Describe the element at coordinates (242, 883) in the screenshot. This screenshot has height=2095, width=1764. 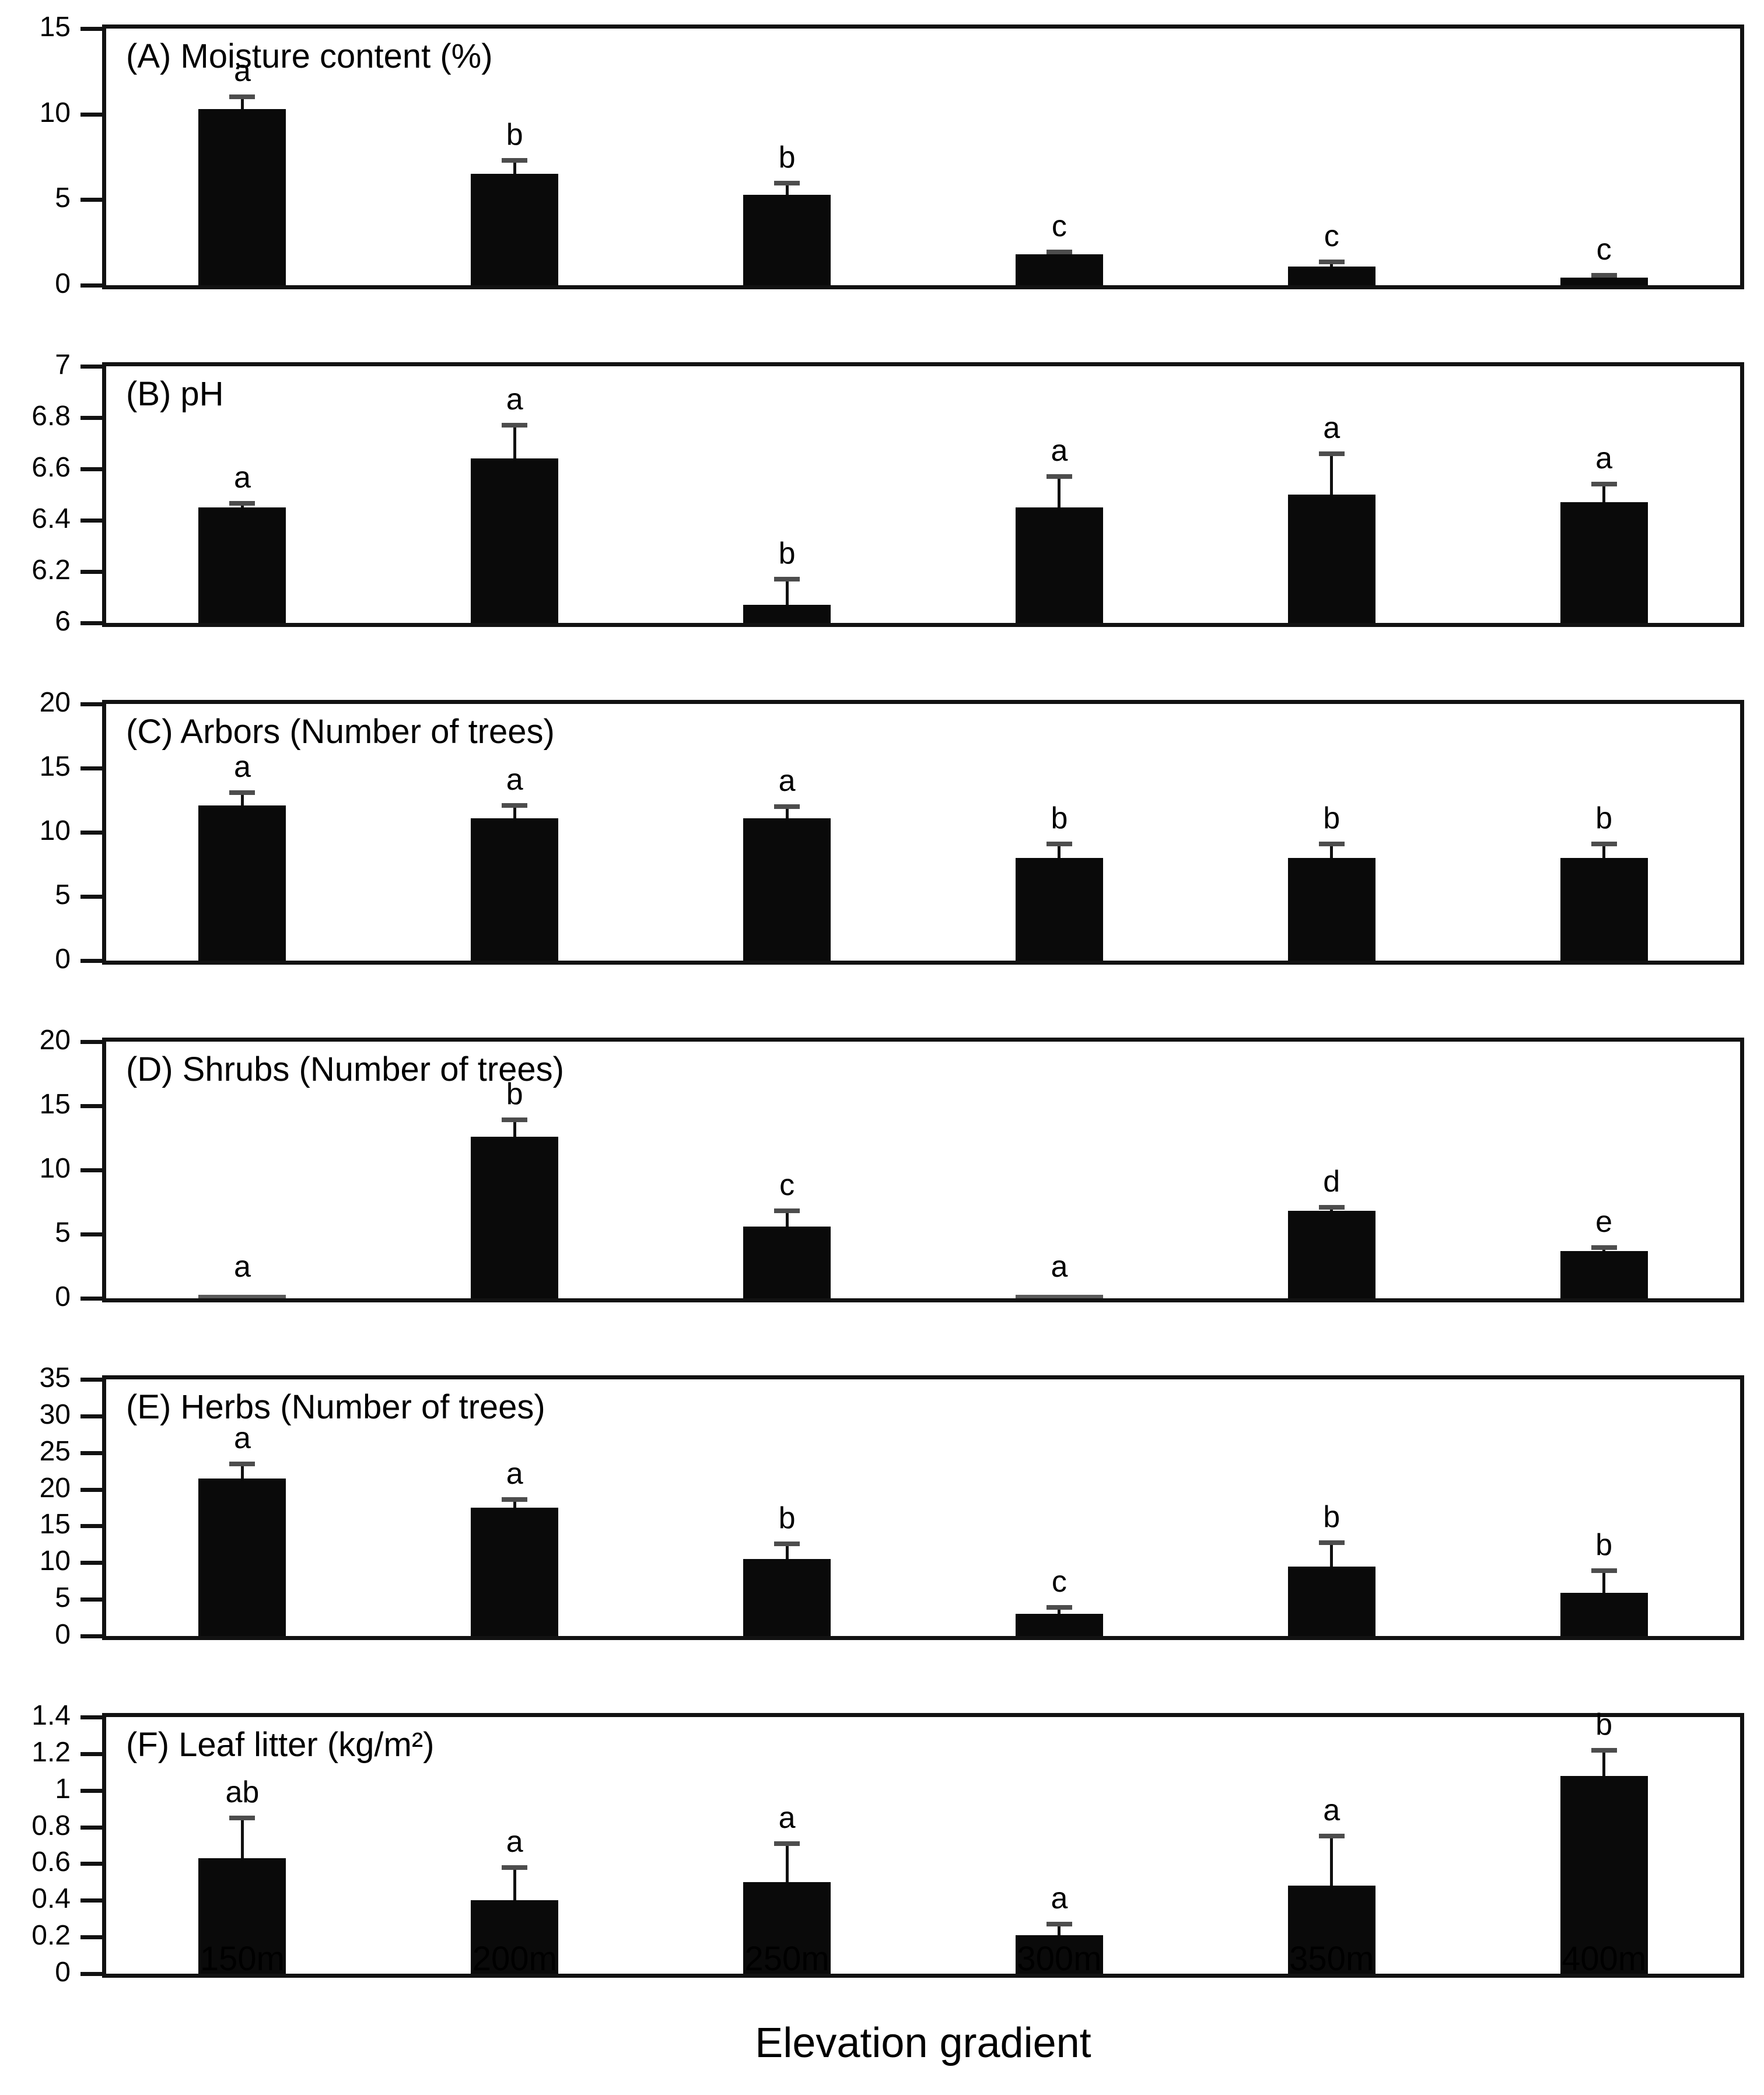
I see `bar-C-150m` at that location.